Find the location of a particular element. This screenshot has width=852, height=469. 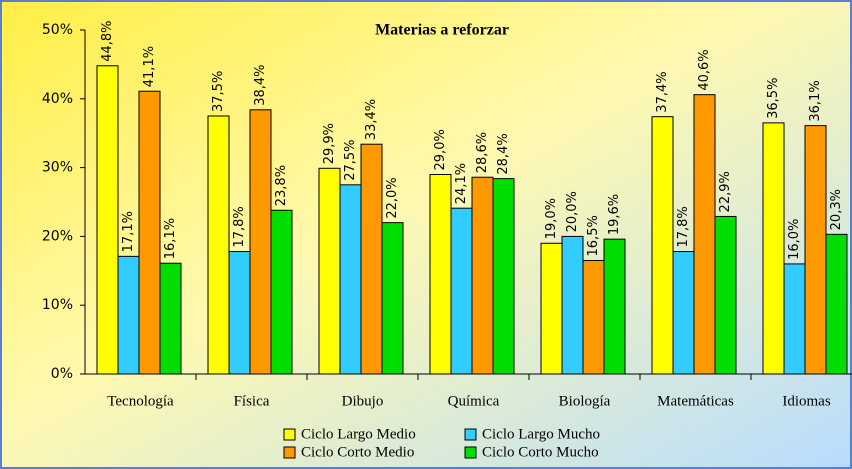

data-label: 40,6% is located at coordinates (704, 69).